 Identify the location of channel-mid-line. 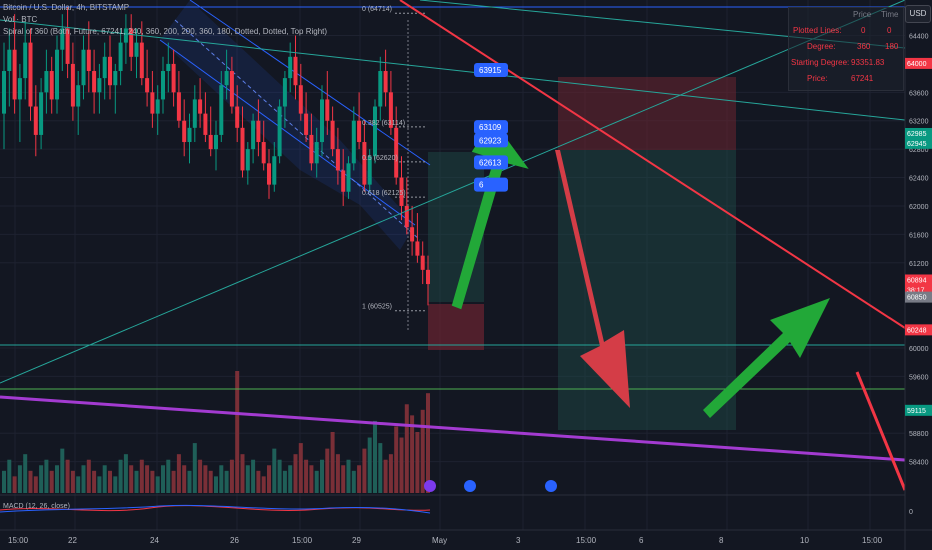
(297, 130).